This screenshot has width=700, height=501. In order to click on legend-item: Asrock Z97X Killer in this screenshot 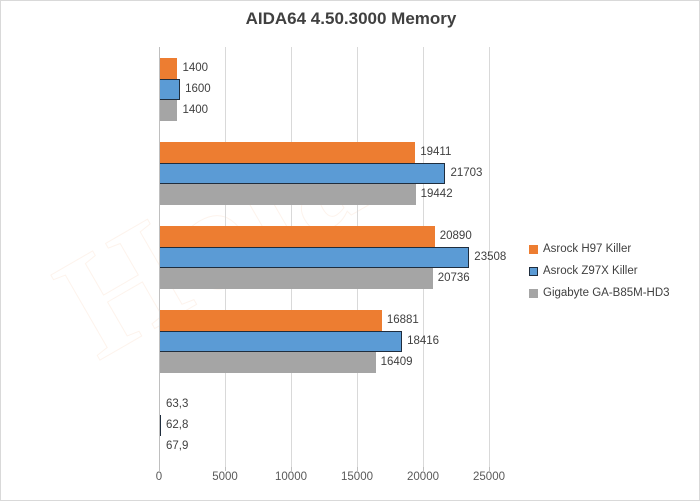, I will do `click(599, 271)`.